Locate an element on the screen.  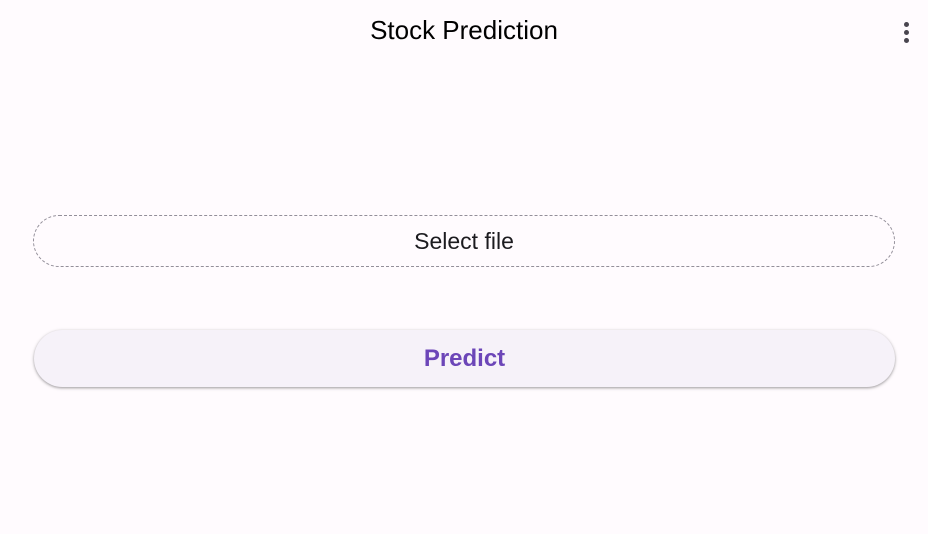
more-vert-icon is located at coordinates (906, 24).